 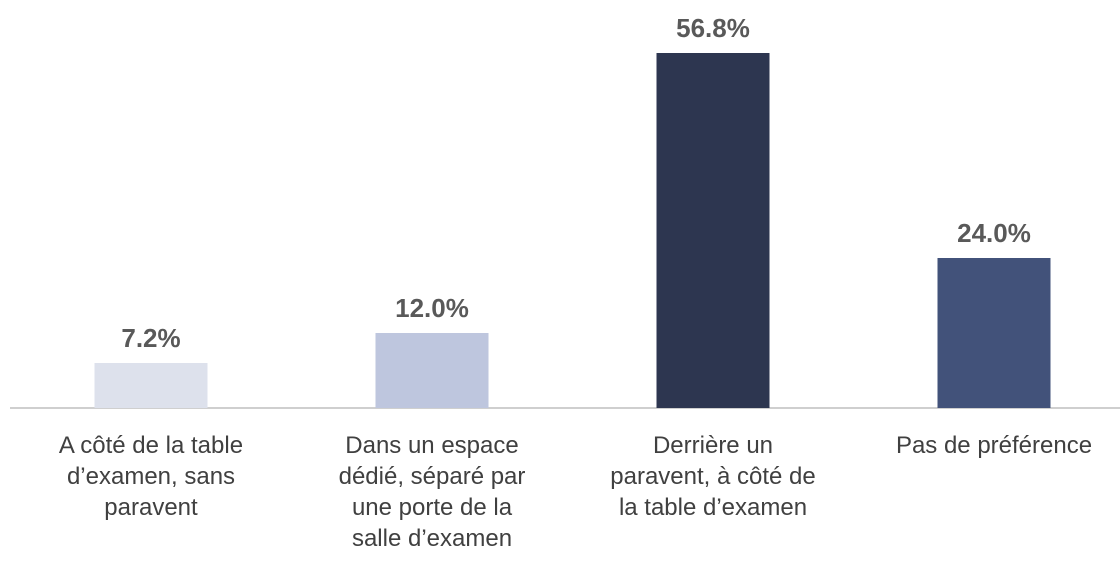 I want to click on x-tick-label: Pas de préférence, so click(x=994, y=445).